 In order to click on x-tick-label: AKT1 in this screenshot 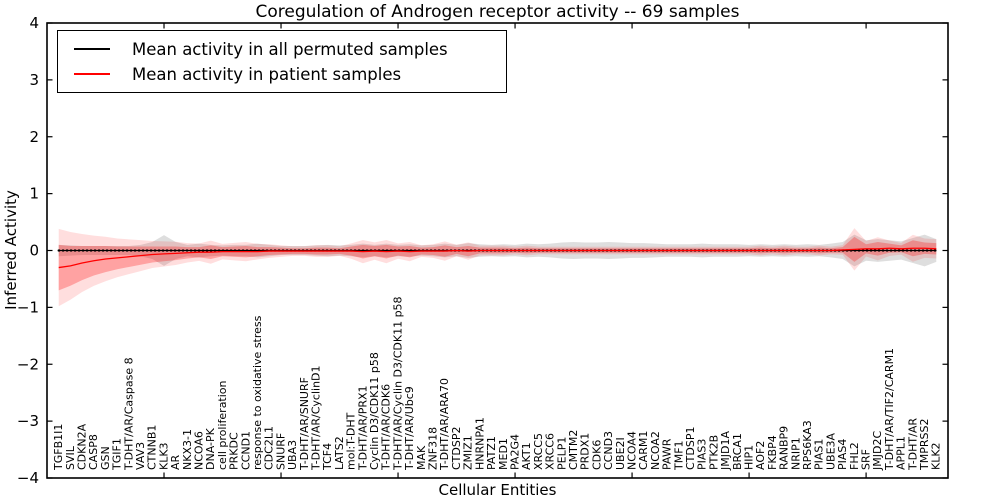, I will do `click(526, 456)`.